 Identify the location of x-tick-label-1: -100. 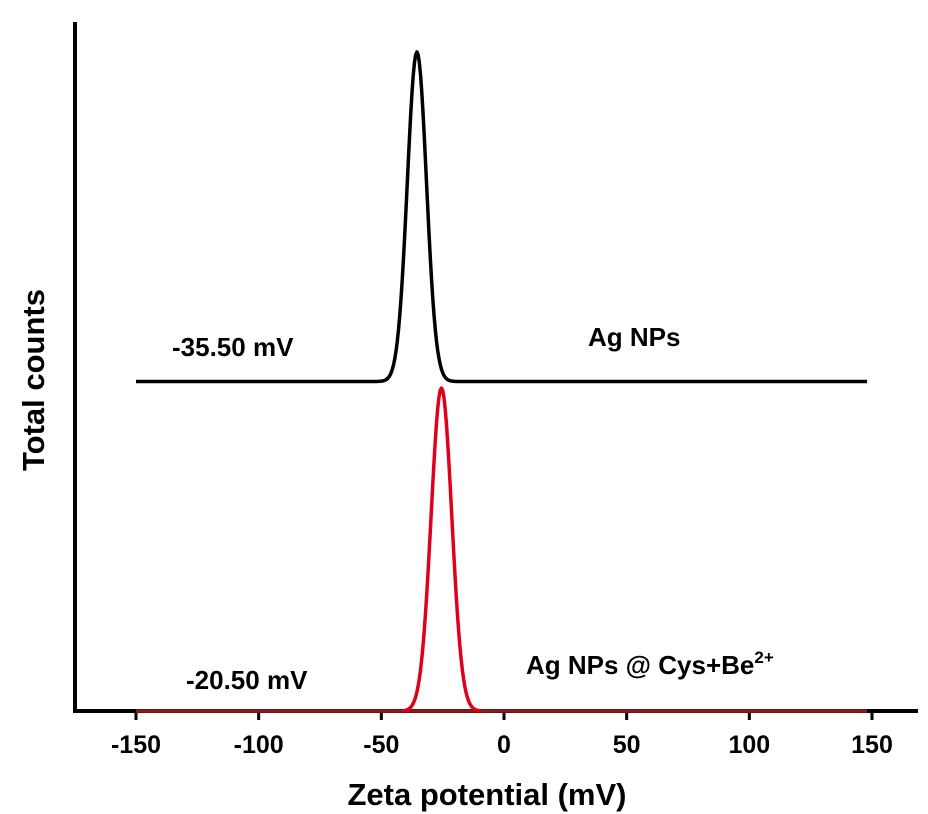
(259, 745).